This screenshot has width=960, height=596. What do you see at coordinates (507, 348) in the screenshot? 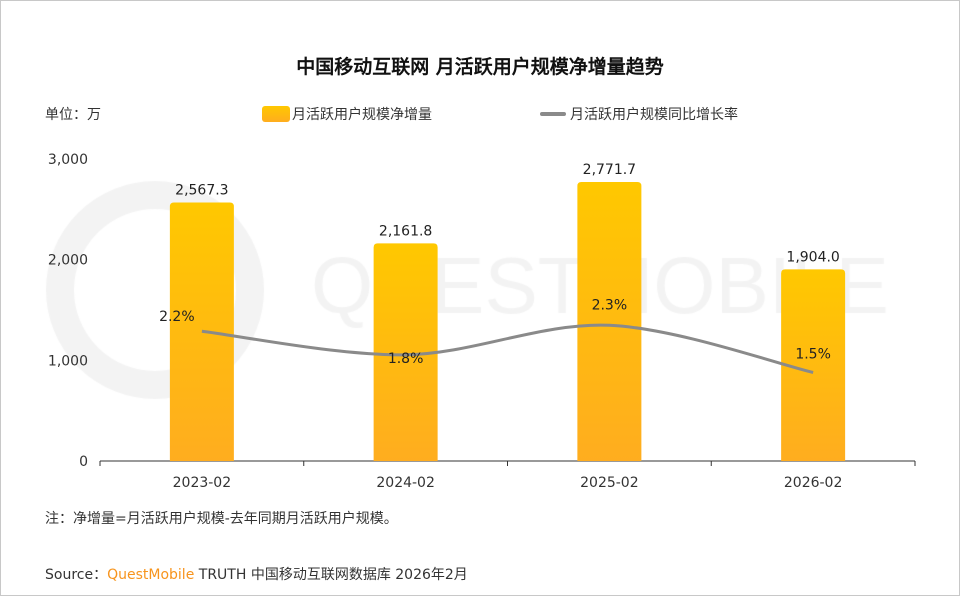
I see `growth-rate-line` at bounding box center [507, 348].